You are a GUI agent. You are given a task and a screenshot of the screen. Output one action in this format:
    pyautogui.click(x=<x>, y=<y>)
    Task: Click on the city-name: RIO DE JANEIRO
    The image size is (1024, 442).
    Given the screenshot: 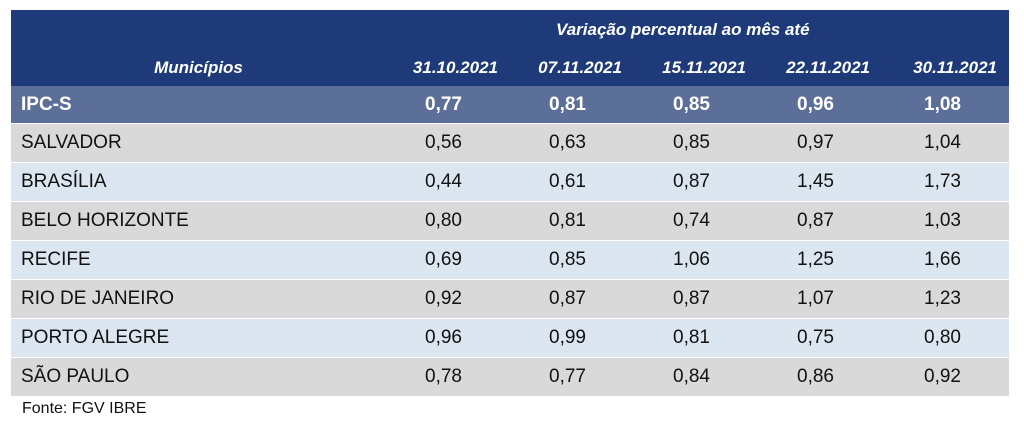 What is the action you would take?
    pyautogui.click(x=198, y=299)
    